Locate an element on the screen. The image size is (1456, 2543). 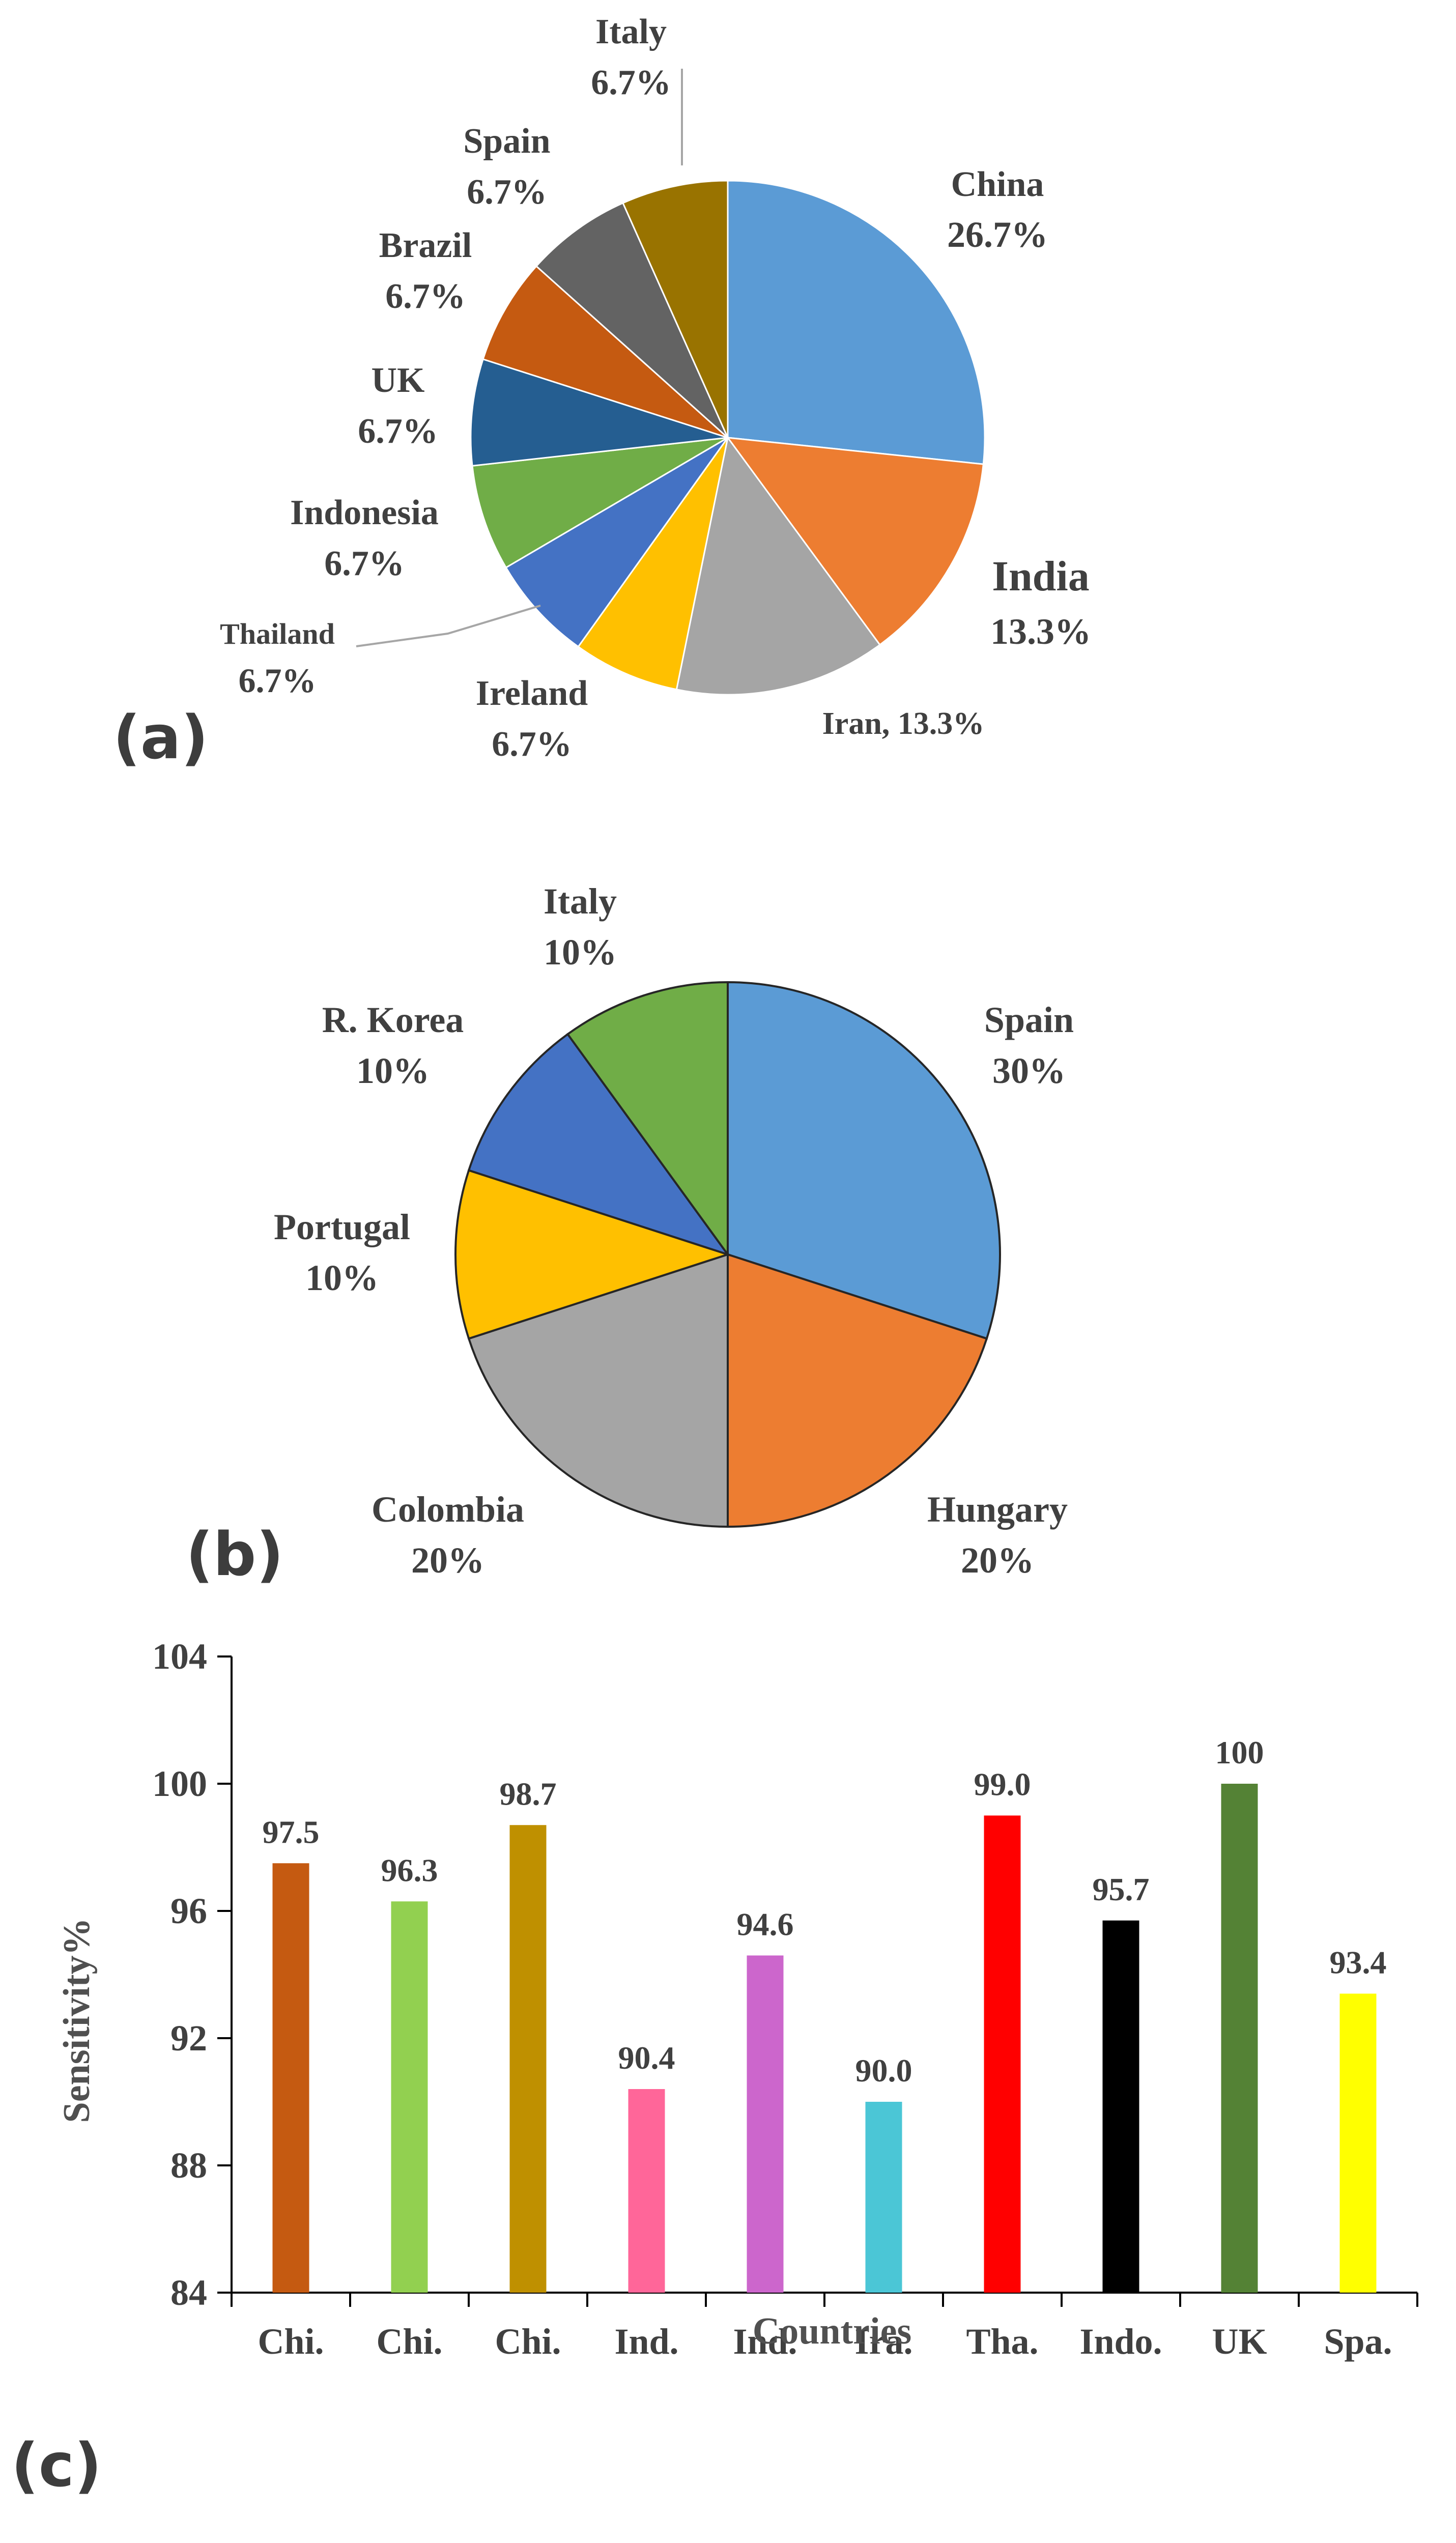
pie-value-r-korea: 10% is located at coordinates (393, 1070).